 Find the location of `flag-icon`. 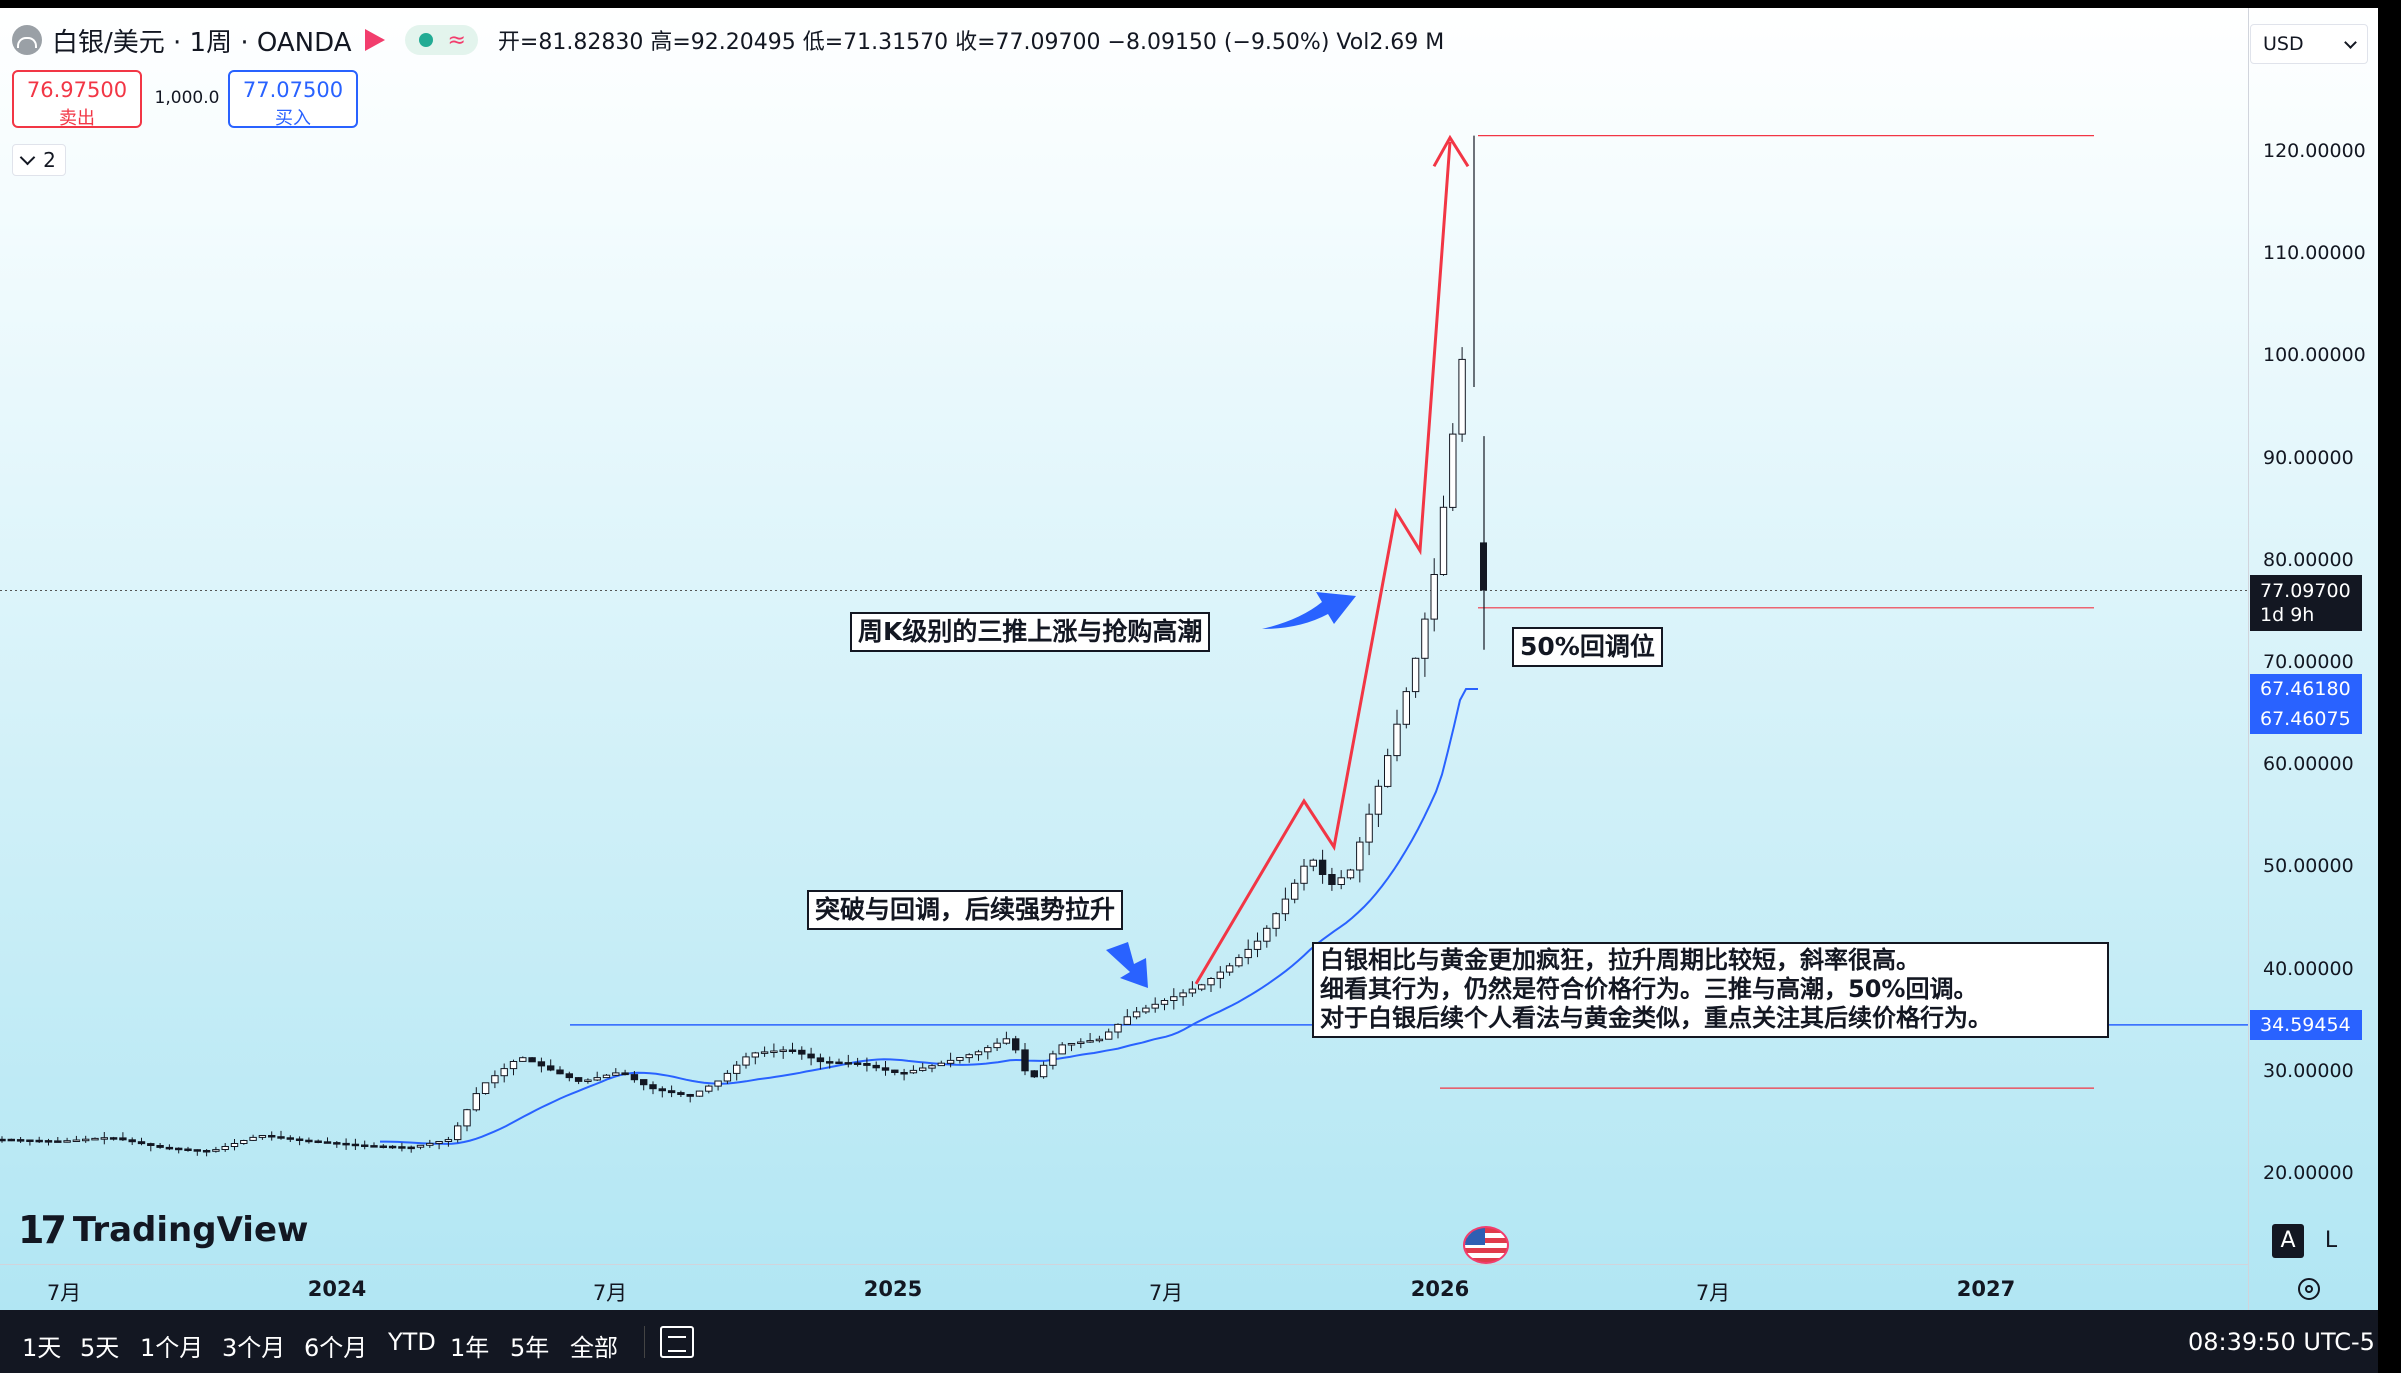

flag-icon is located at coordinates (375, 40).